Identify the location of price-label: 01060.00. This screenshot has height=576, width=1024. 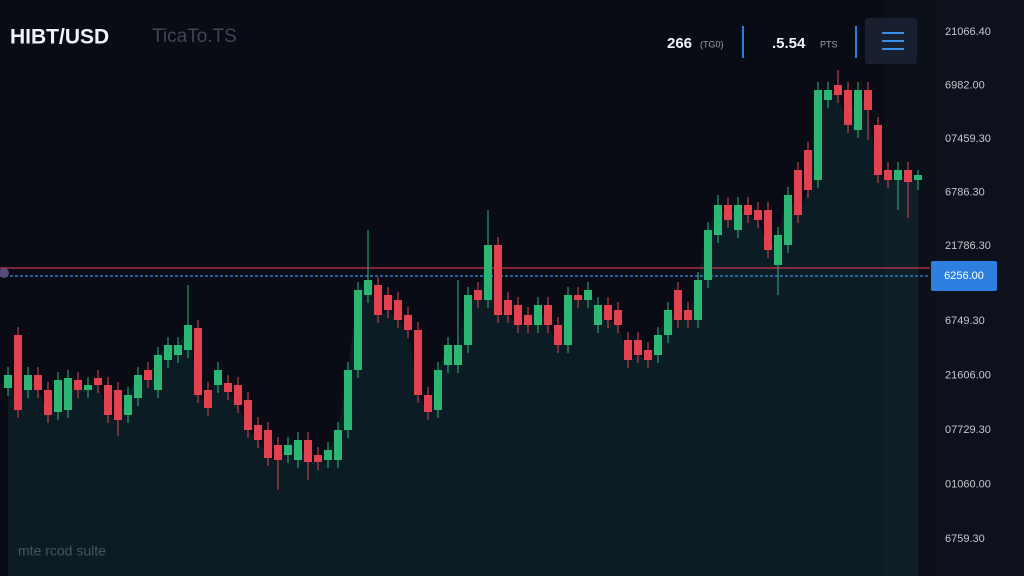
(968, 484).